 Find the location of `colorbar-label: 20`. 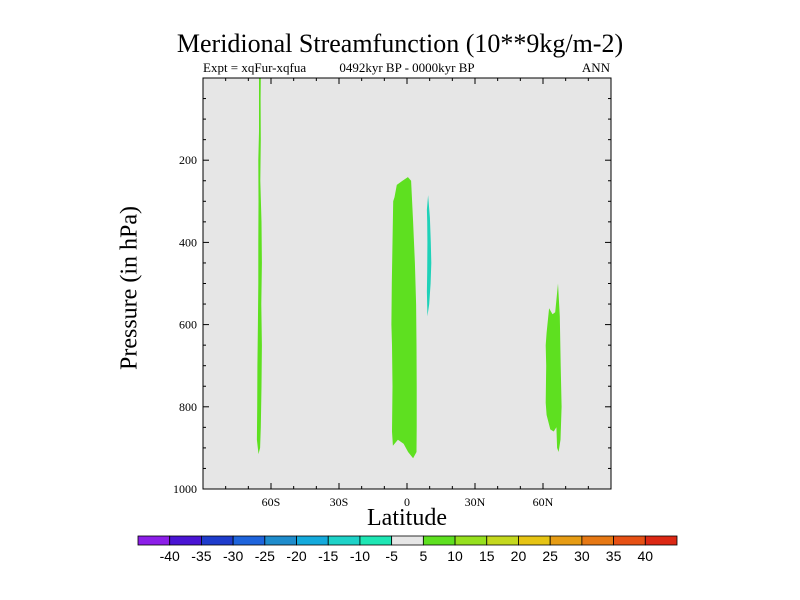

colorbar-label: 20 is located at coordinates (519, 556).